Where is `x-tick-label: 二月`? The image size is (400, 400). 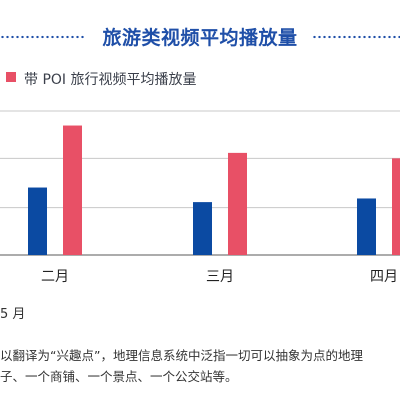 x-tick-label: 二月 is located at coordinates (55, 277).